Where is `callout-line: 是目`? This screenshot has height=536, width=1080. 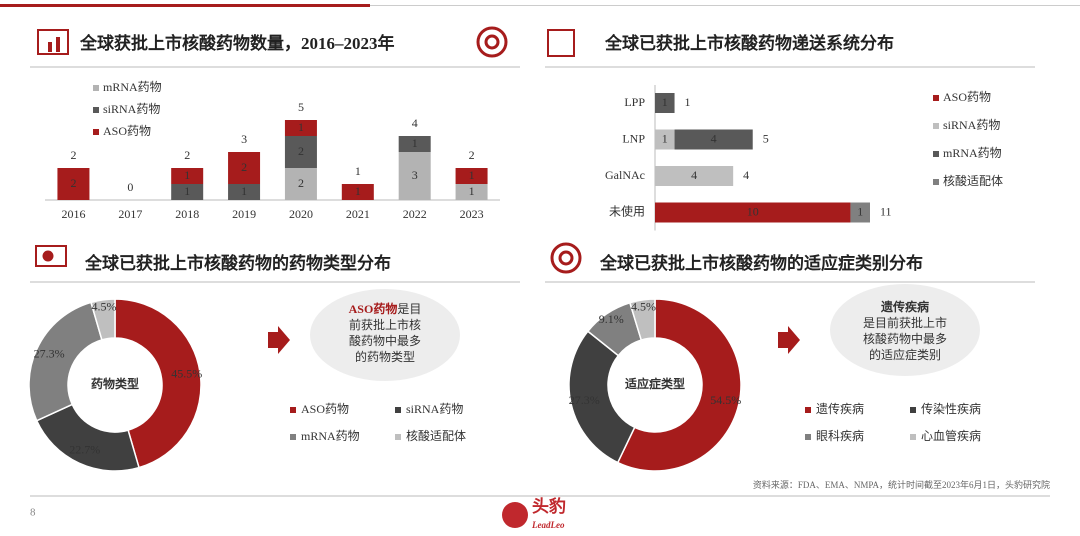 callout-line: 是目 is located at coordinates (409, 309).